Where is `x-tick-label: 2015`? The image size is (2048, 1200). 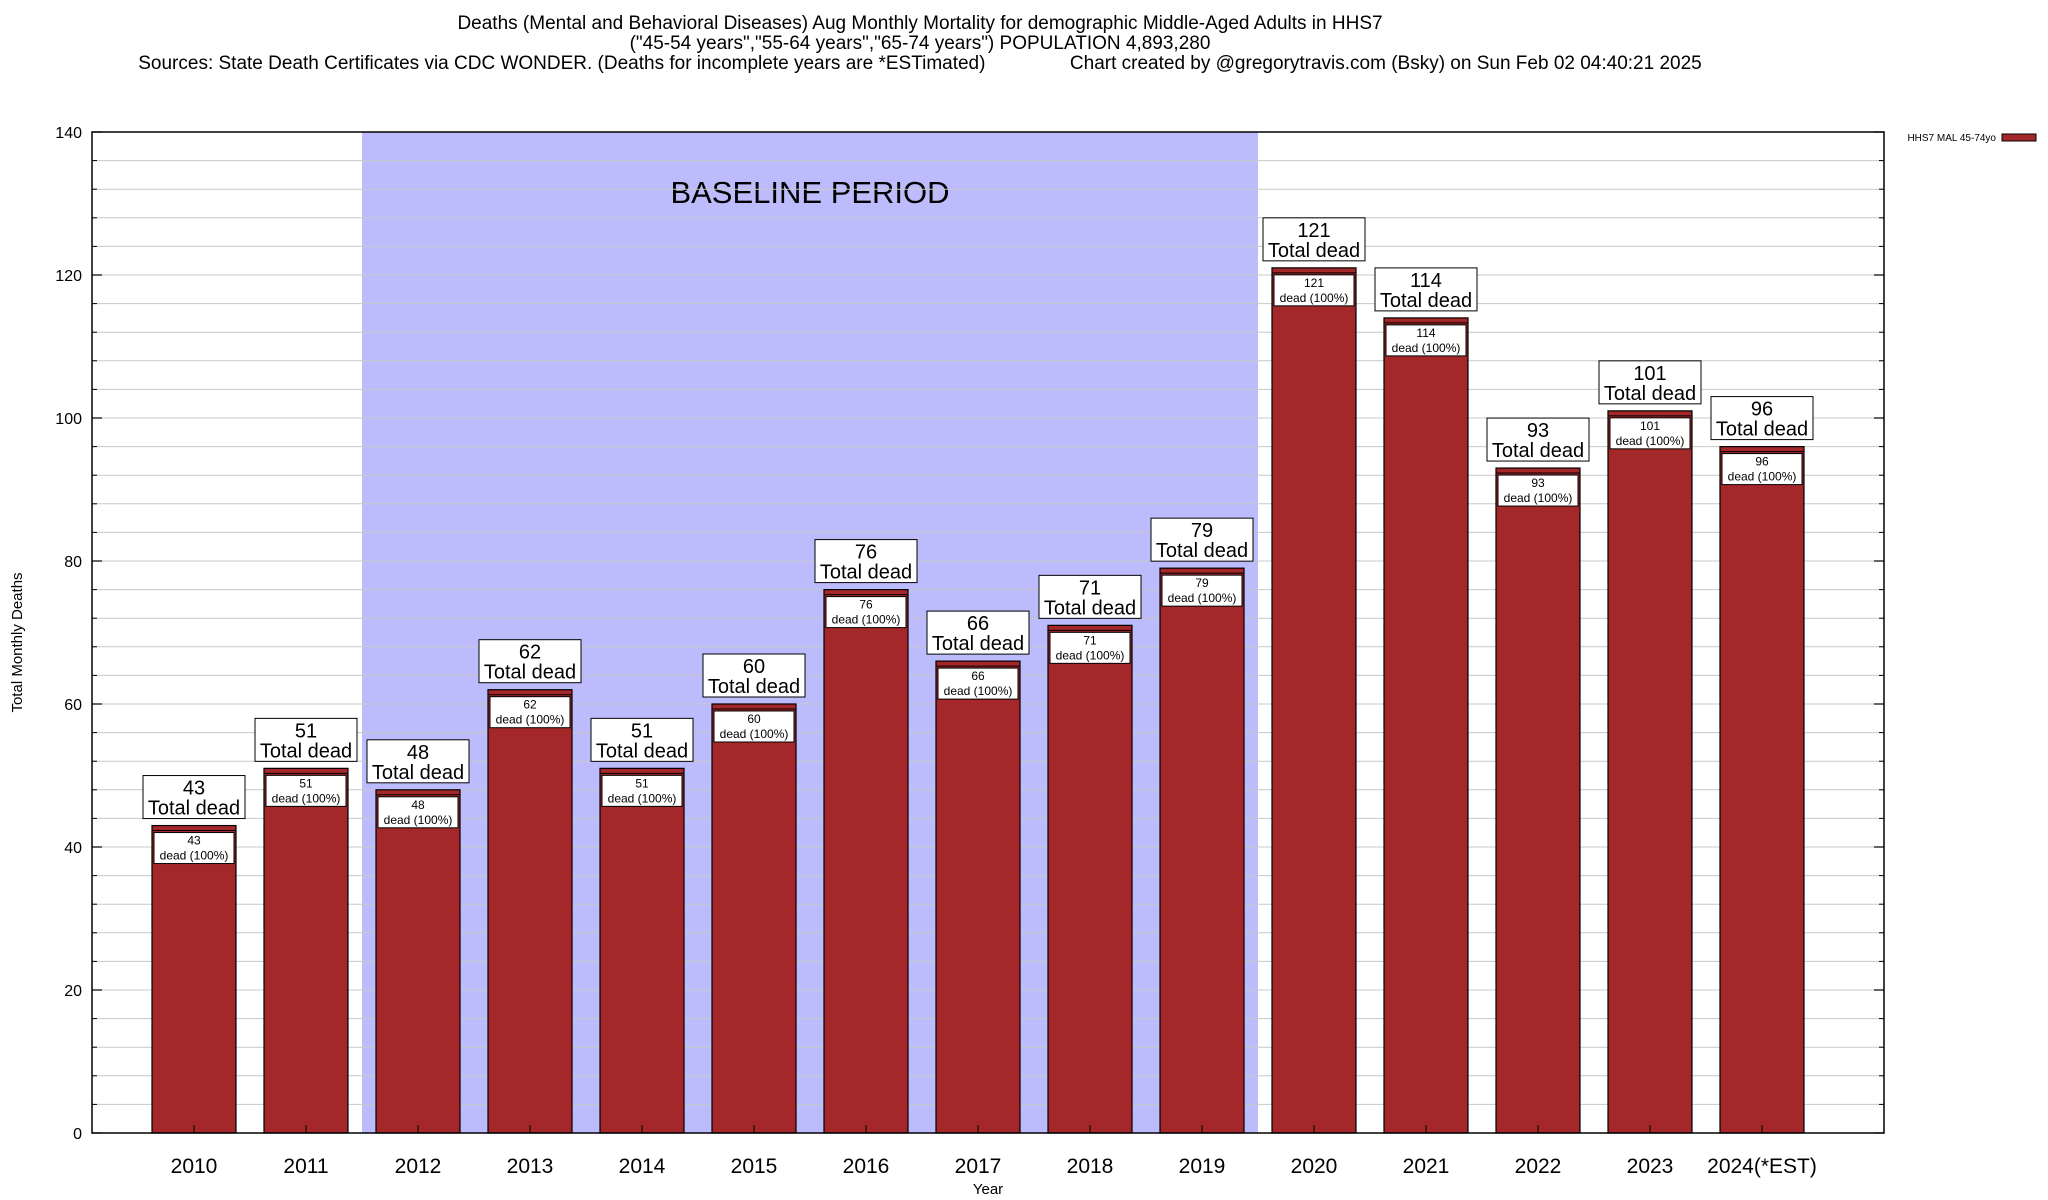
x-tick-label: 2015 is located at coordinates (754, 1166).